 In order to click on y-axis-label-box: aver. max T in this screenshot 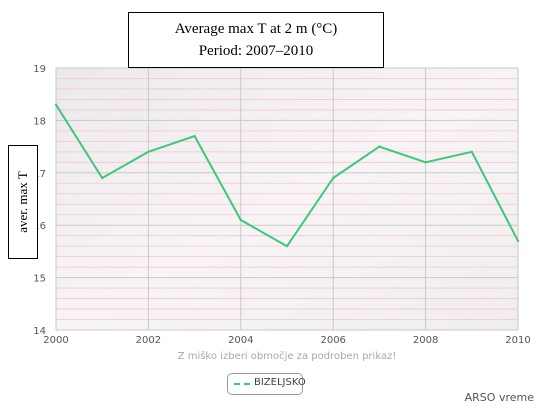, I will do `click(23, 202)`.